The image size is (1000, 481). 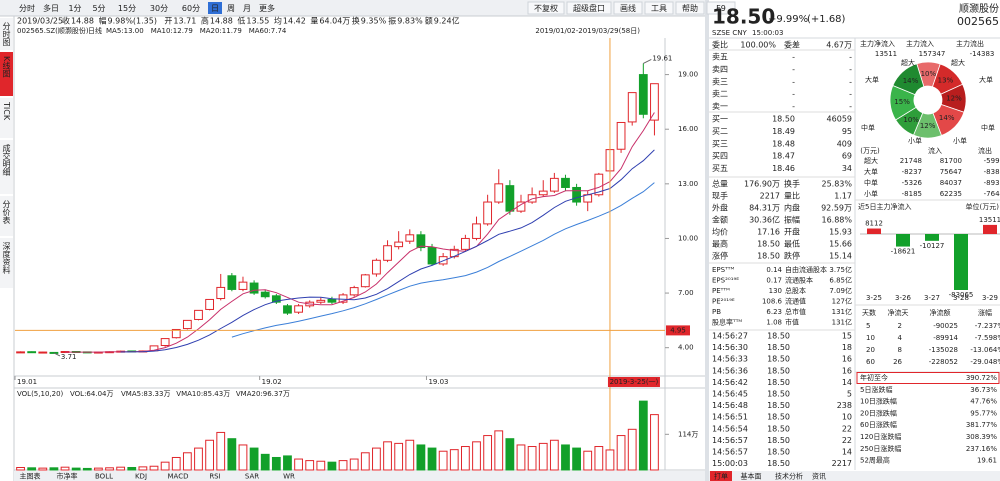 I want to click on range-label: 2019/01/02-2019/03/29(58日), so click(x=587, y=31).